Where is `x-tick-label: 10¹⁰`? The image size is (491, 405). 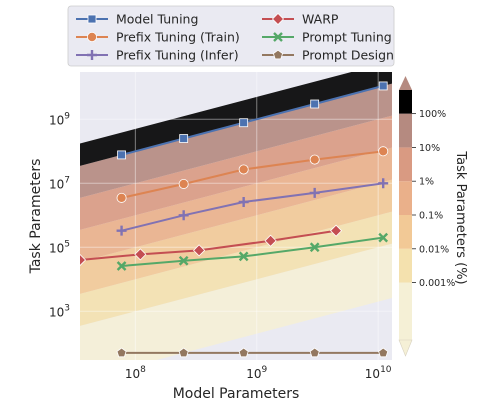
x-tick-label: 10¹⁰ is located at coordinates (378, 373).